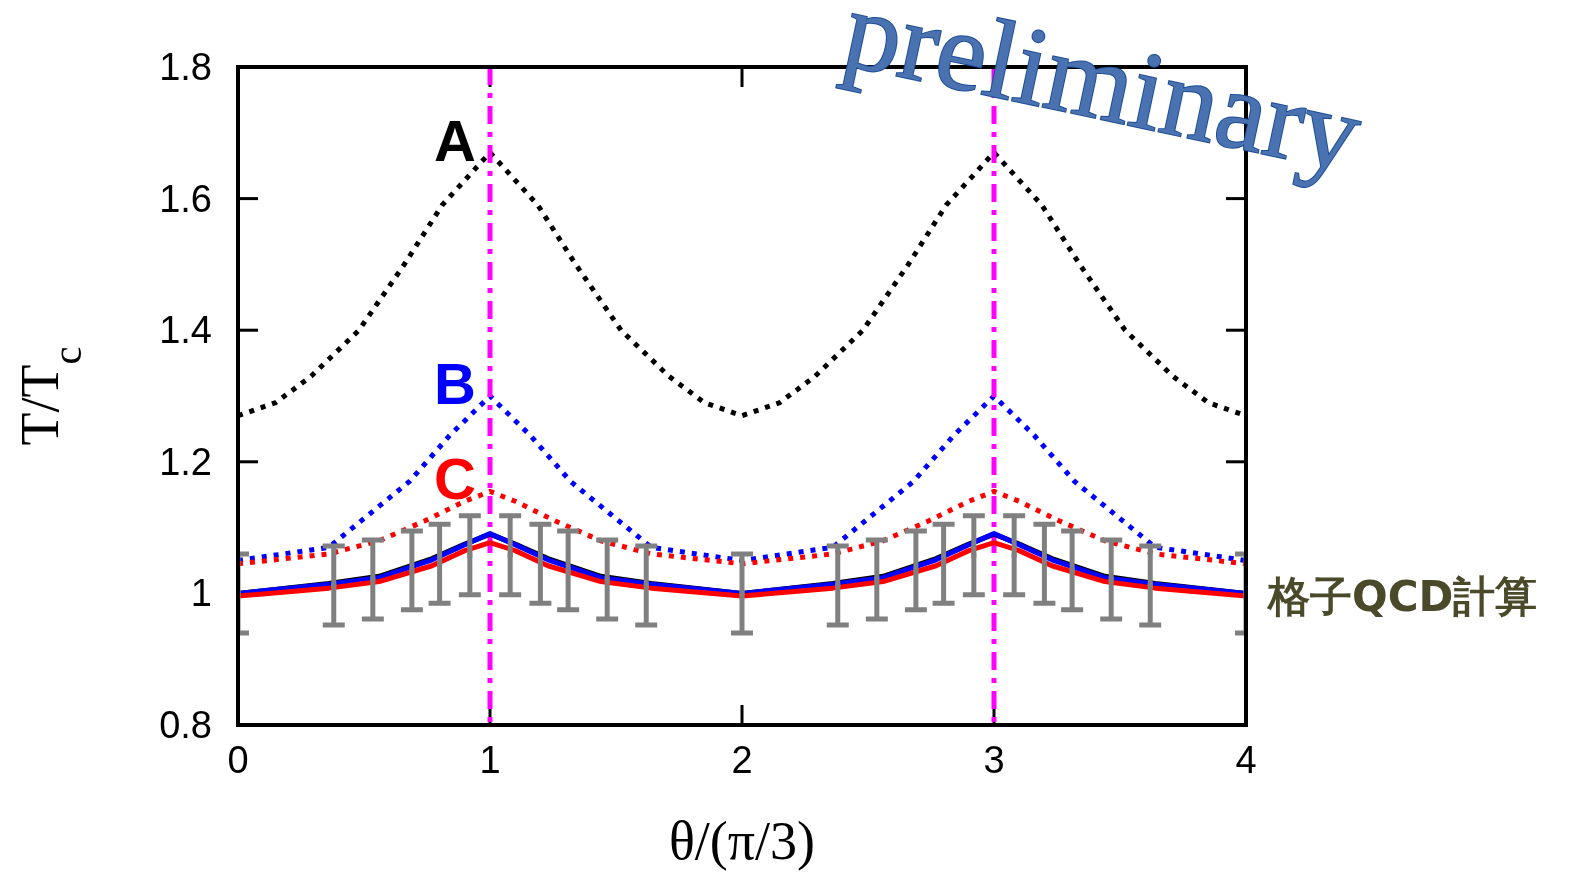  Describe the element at coordinates (490, 760) in the screenshot. I see `x-tick-label: 1` at that location.